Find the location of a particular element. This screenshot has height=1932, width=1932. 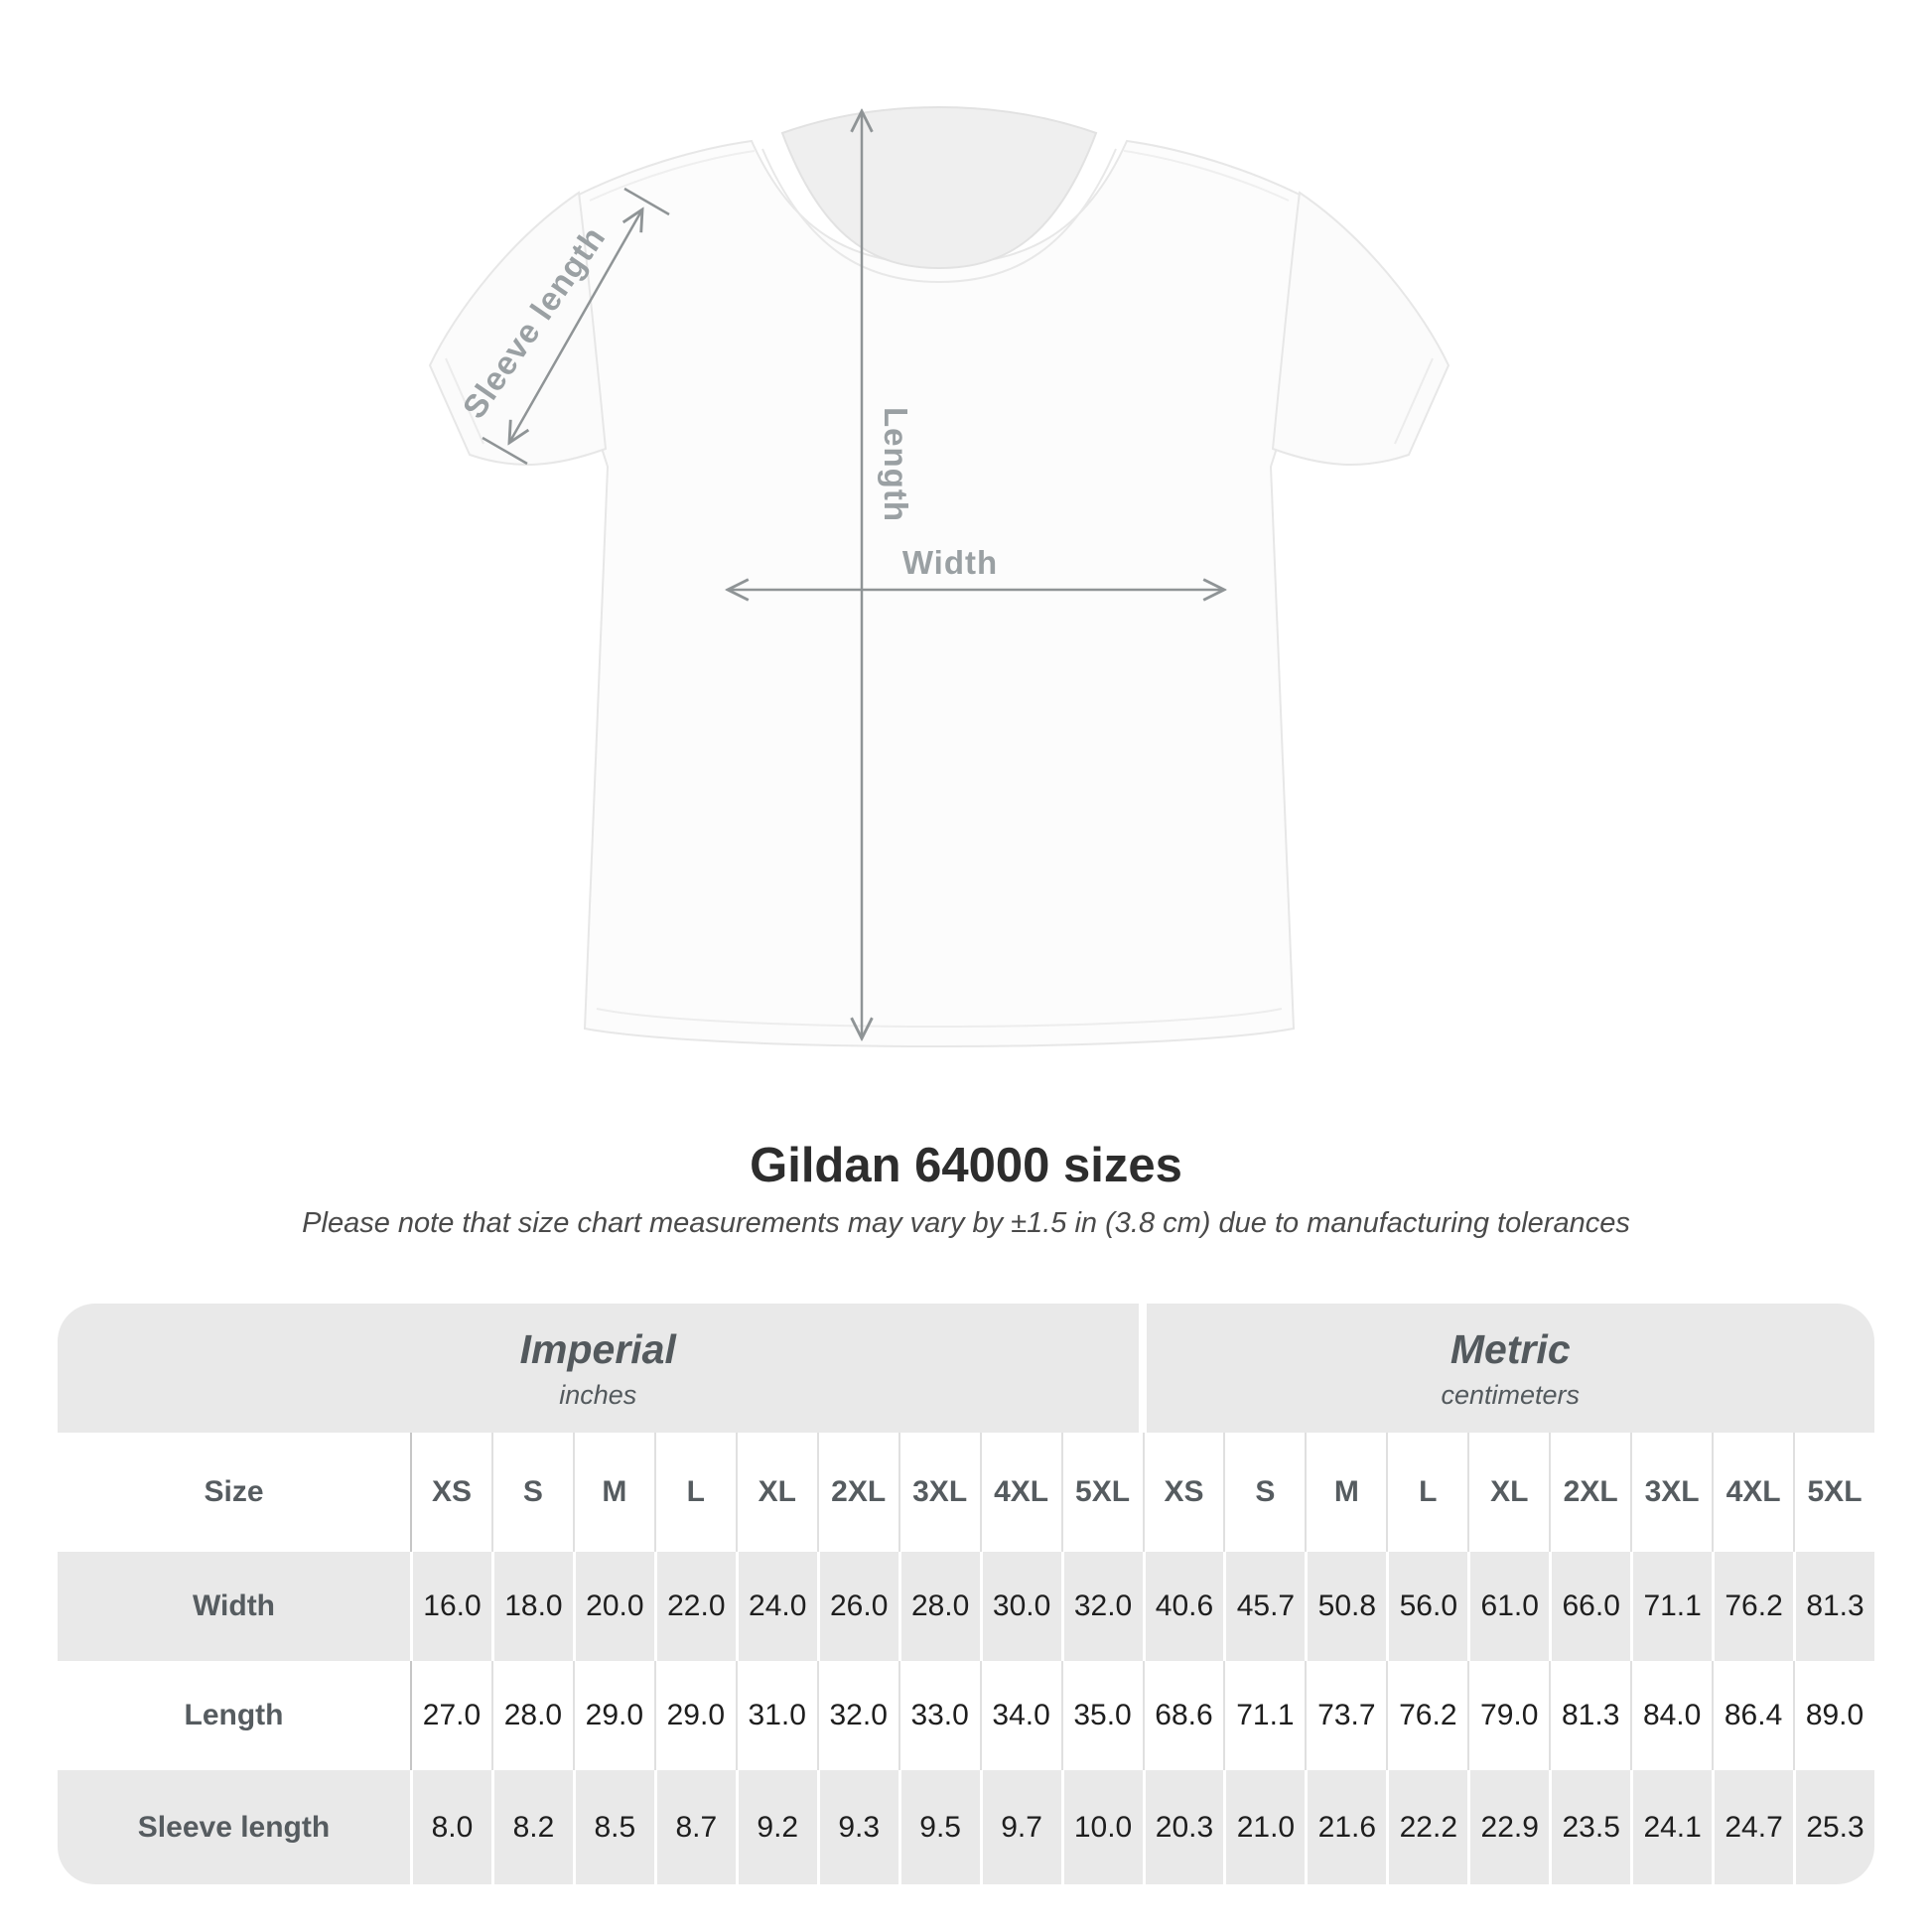

value-cell: 8.2 is located at coordinates (532, 1827).